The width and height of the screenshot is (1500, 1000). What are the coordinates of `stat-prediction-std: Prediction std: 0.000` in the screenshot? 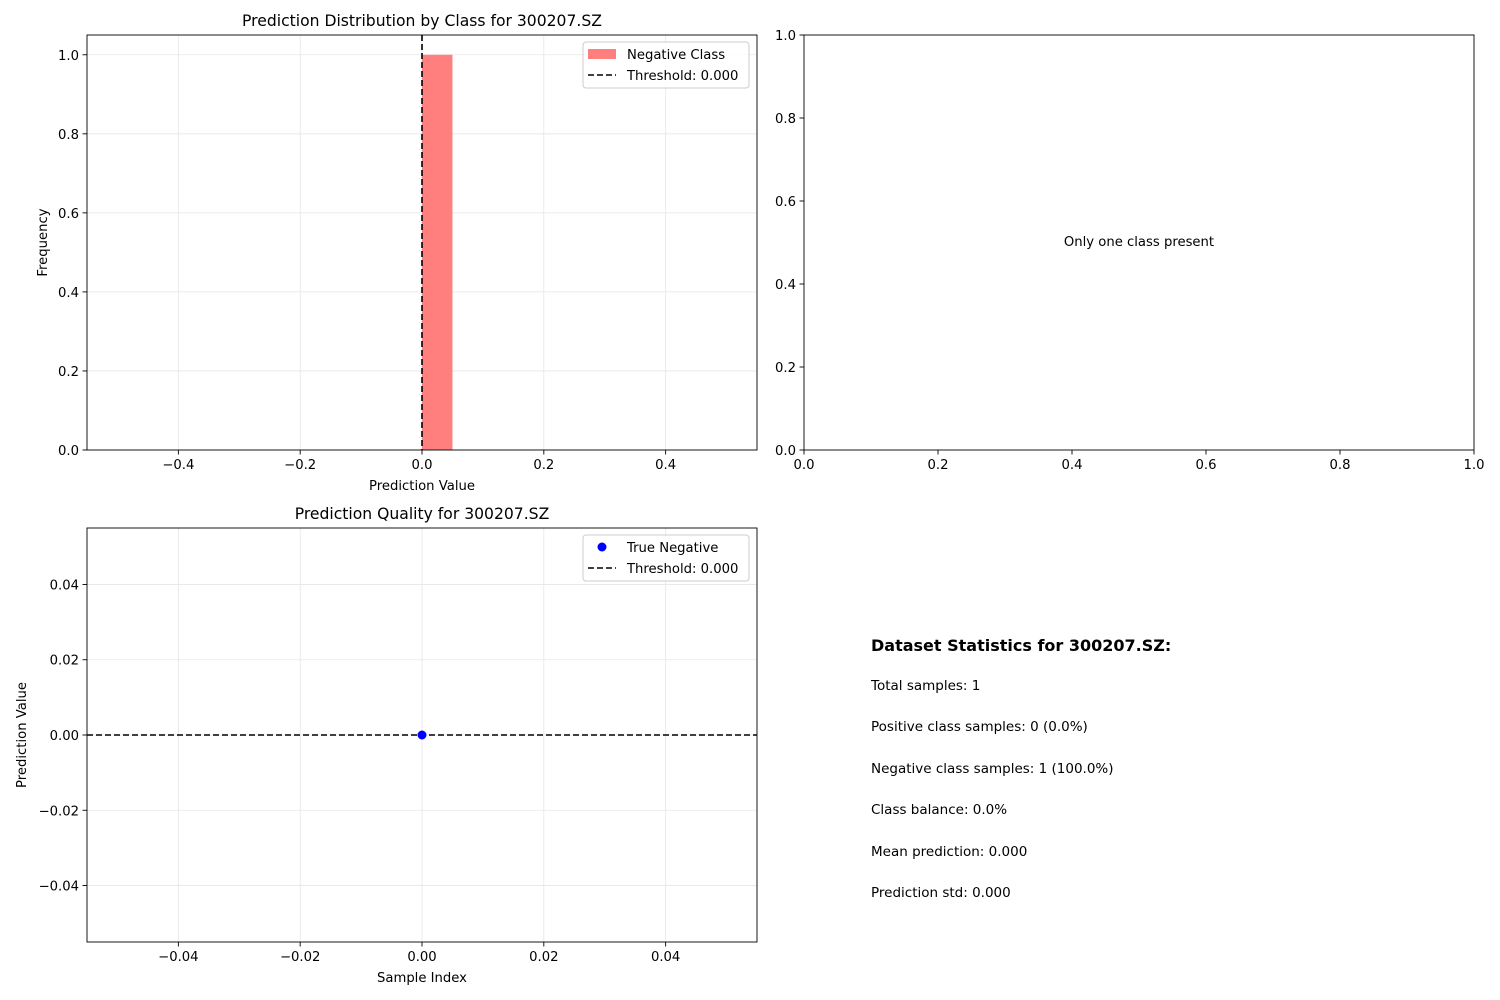 It's located at (941, 892).